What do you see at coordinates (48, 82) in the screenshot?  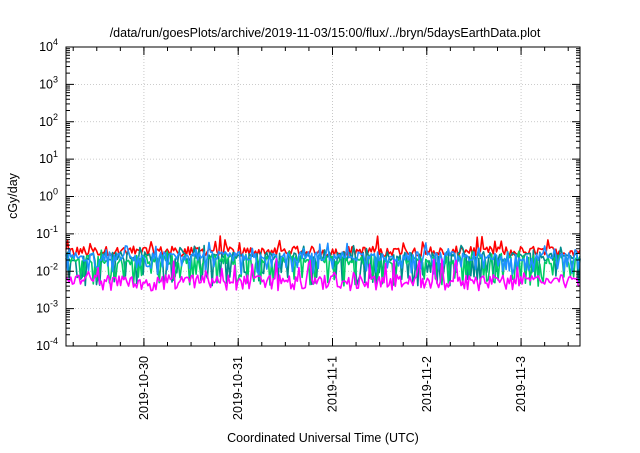 I see `y-tick-label: 10³` at bounding box center [48, 82].